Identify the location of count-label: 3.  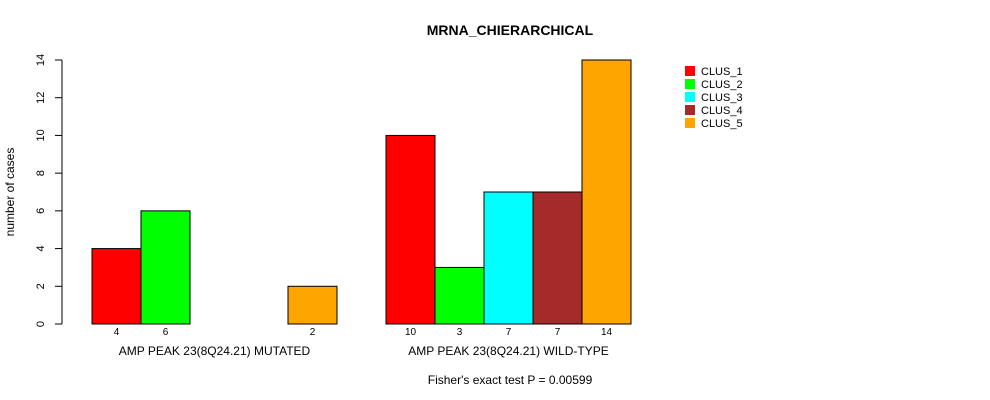
(460, 332).